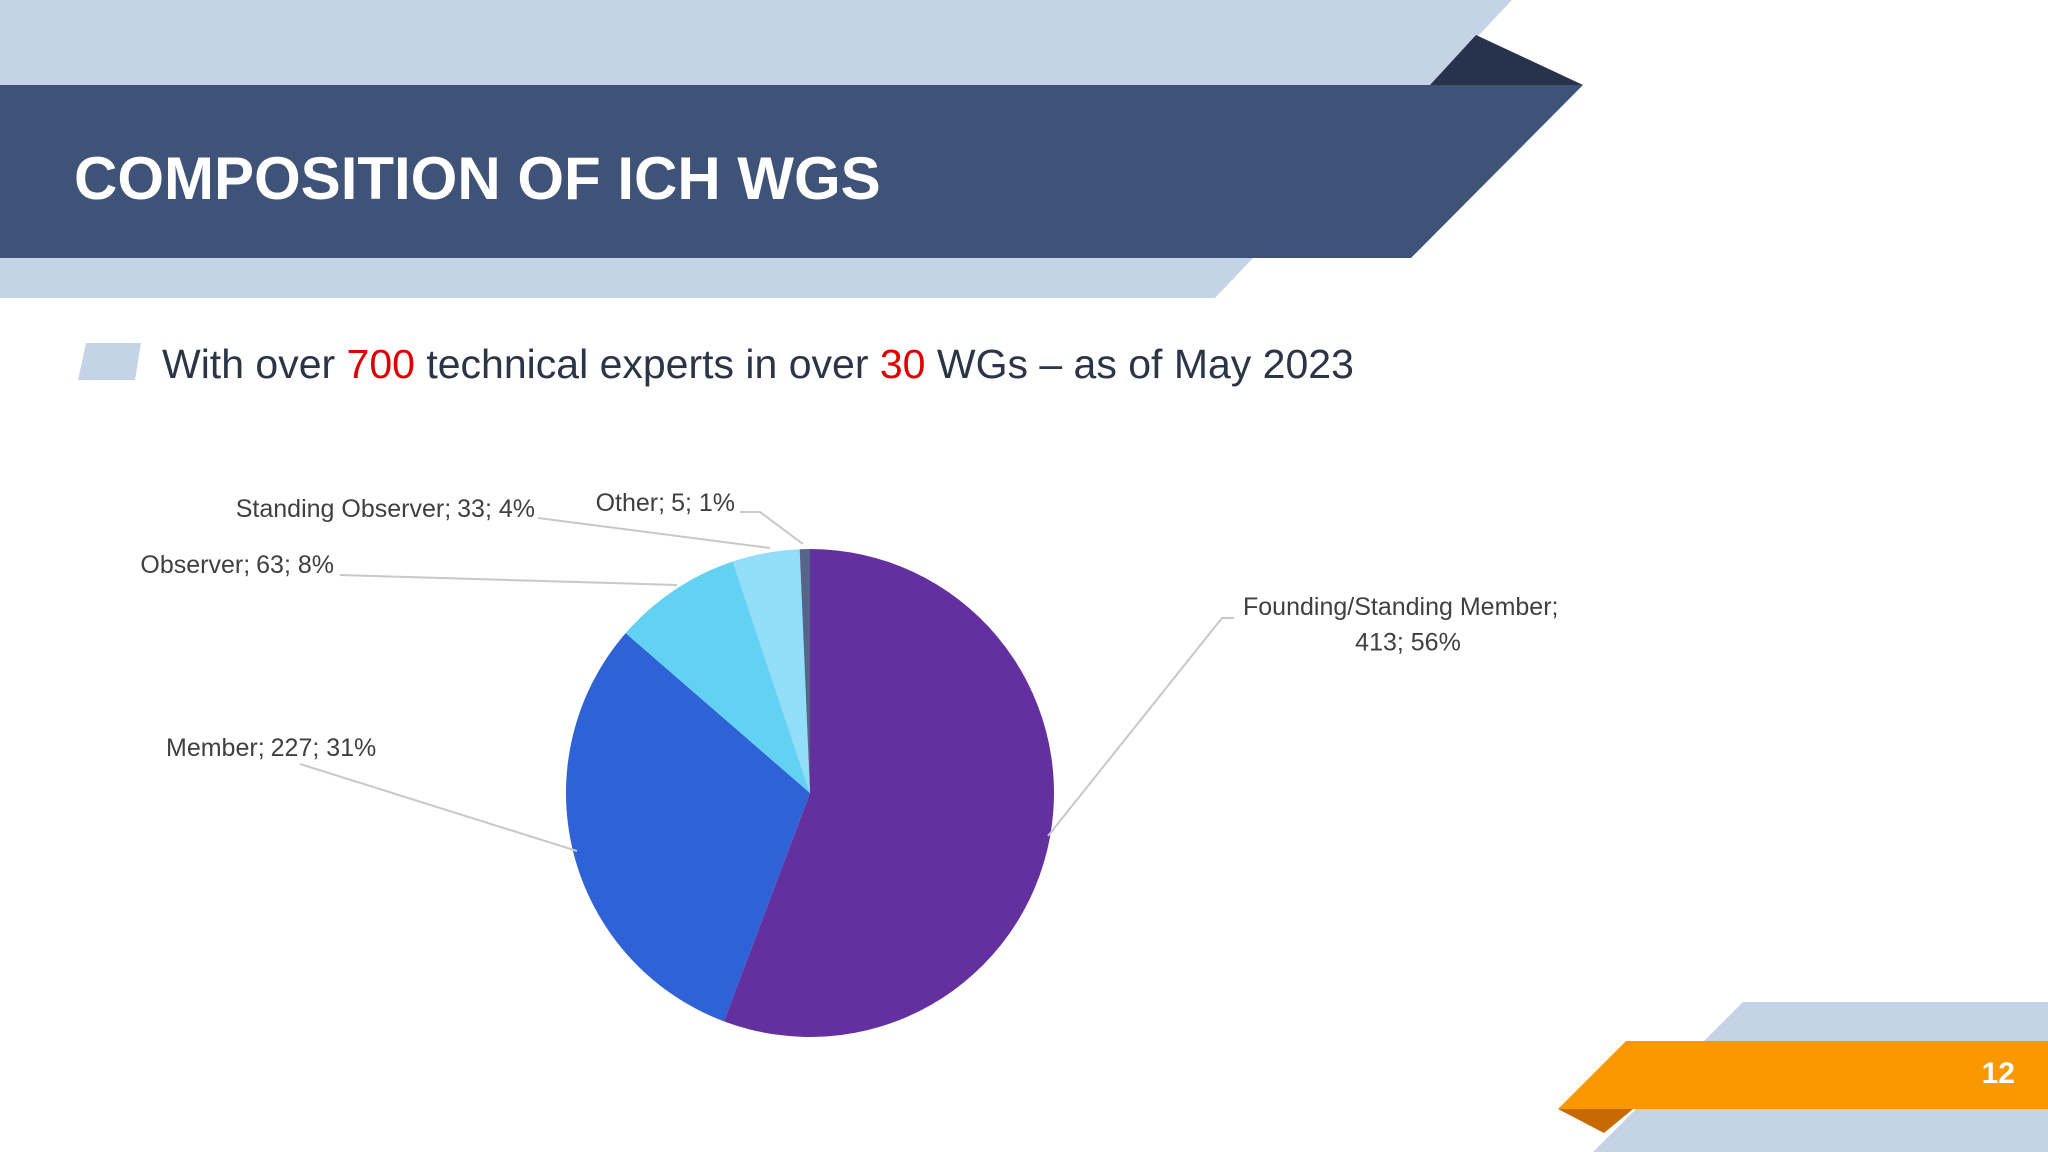 The width and height of the screenshot is (2048, 1152). Describe the element at coordinates (1595, 1121) in the screenshot. I see `footer-fold` at that location.